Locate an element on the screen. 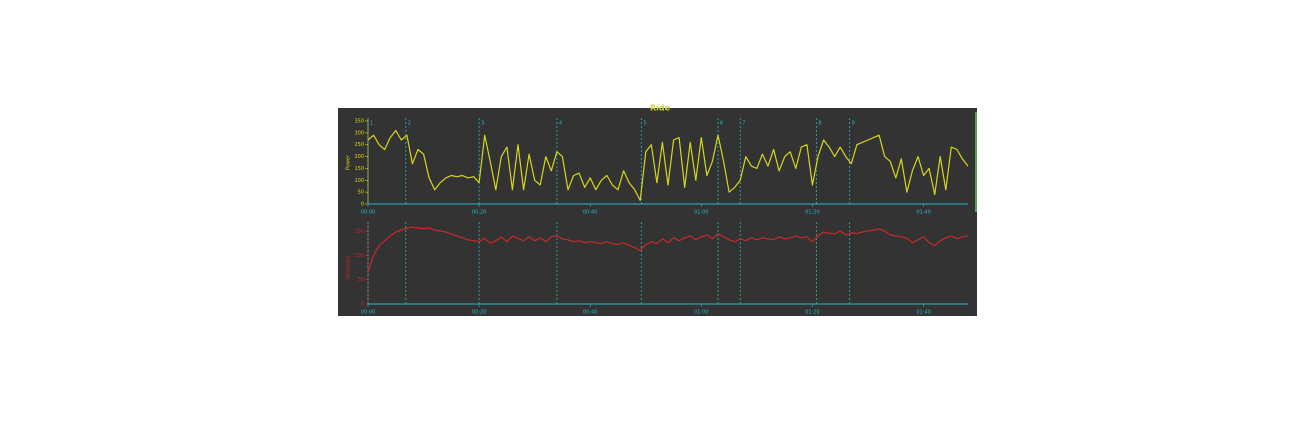 This screenshot has height=426, width=1316. y-tick-label: 250 is located at coordinates (359, 145).